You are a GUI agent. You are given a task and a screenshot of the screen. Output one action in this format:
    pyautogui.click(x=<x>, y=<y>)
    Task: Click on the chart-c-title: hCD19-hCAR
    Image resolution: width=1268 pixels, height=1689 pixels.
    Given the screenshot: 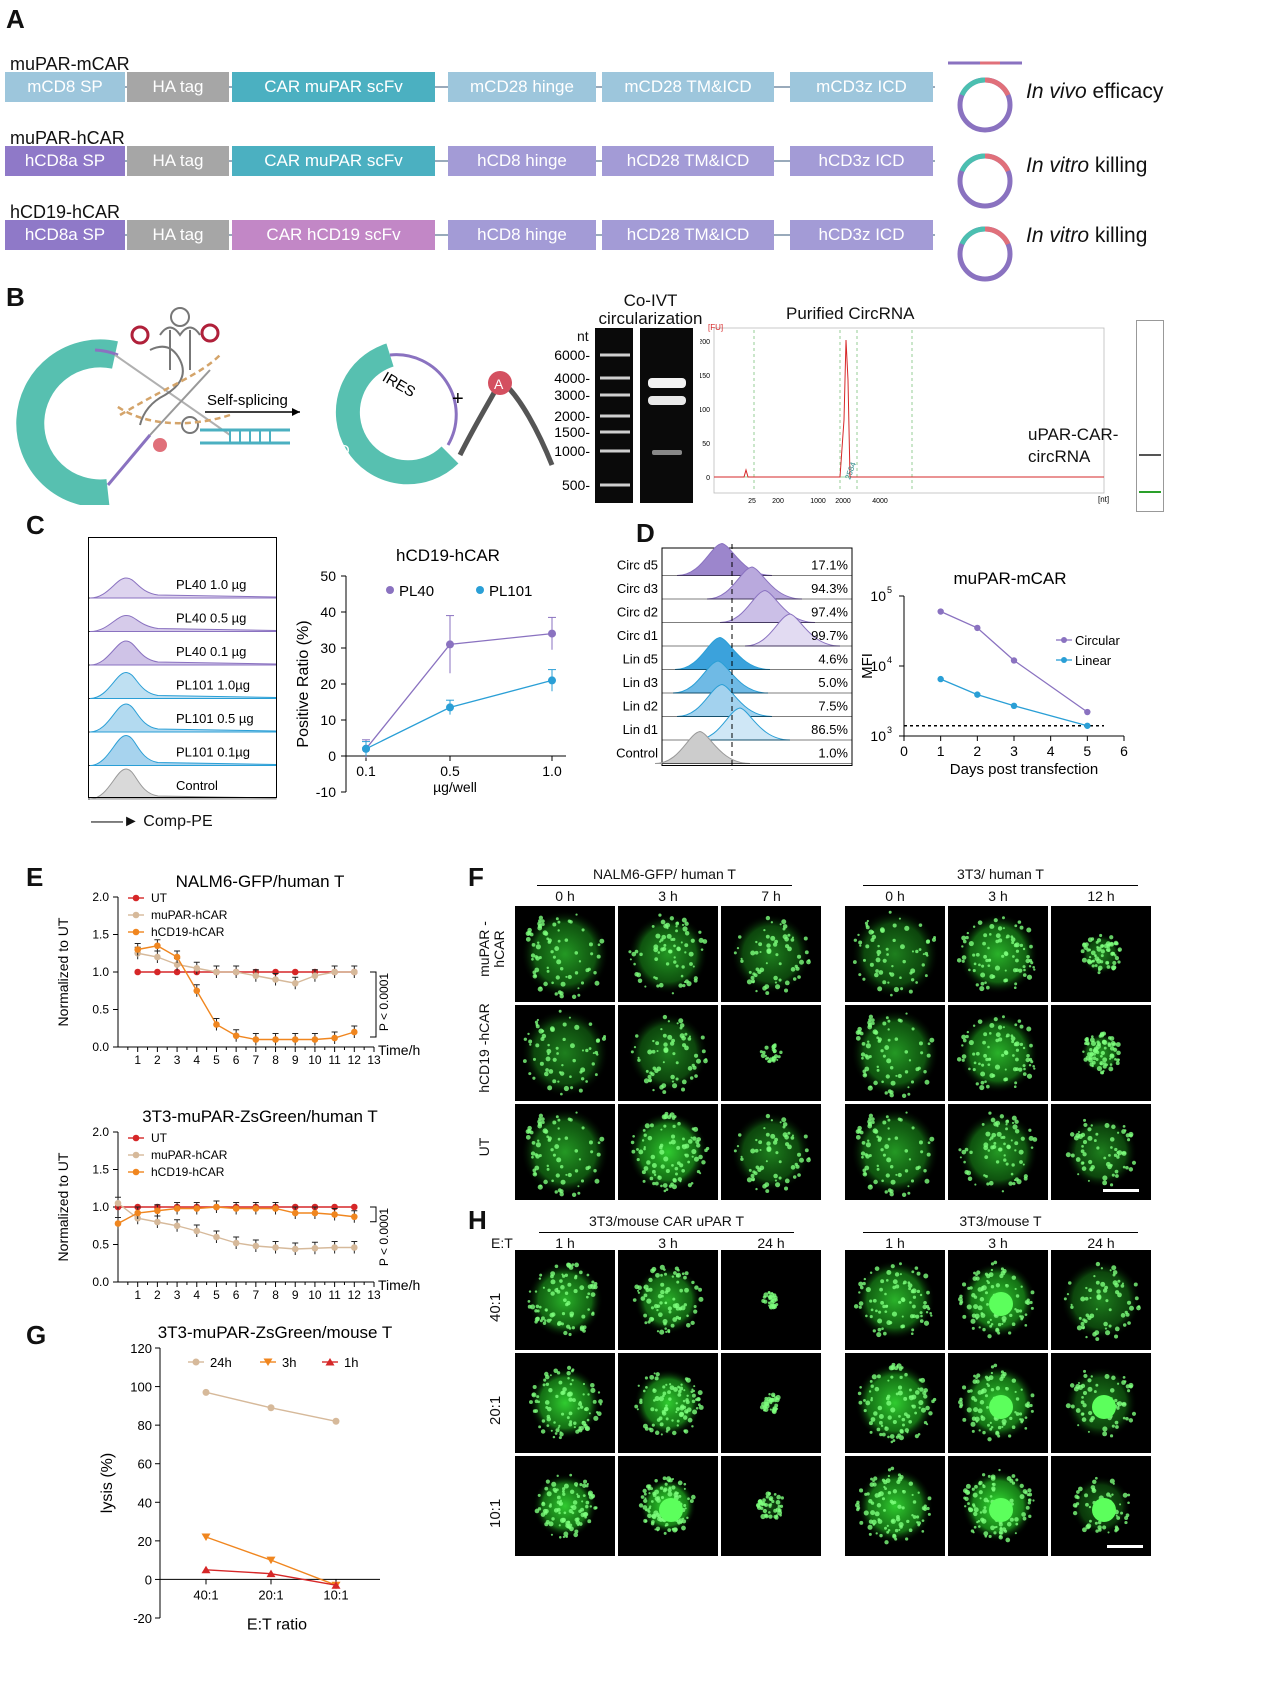 What is the action you would take?
    pyautogui.click(x=448, y=555)
    